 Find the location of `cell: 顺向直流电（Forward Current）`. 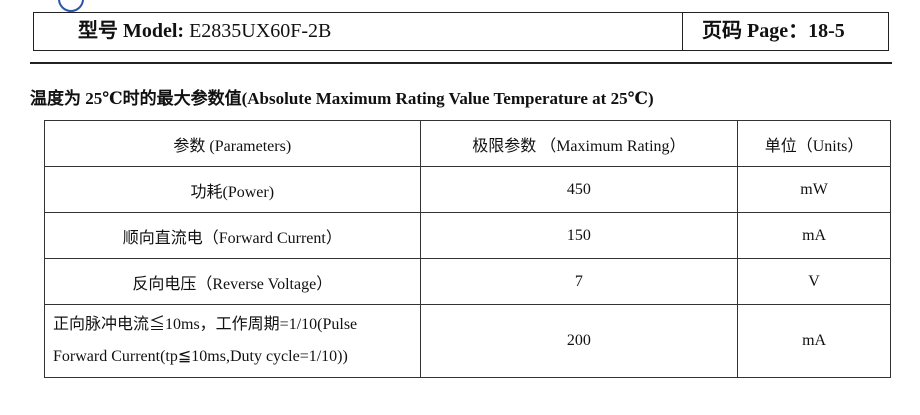

cell: 顺向直流电（Forward Current） is located at coordinates (232, 235).